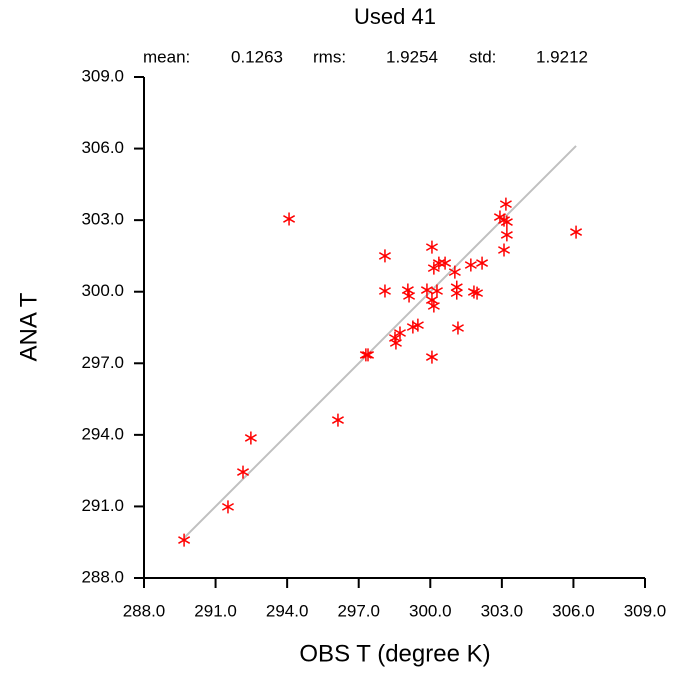 The width and height of the screenshot is (691, 677). I want to click on stat-value: 0.1263, so click(257, 56).